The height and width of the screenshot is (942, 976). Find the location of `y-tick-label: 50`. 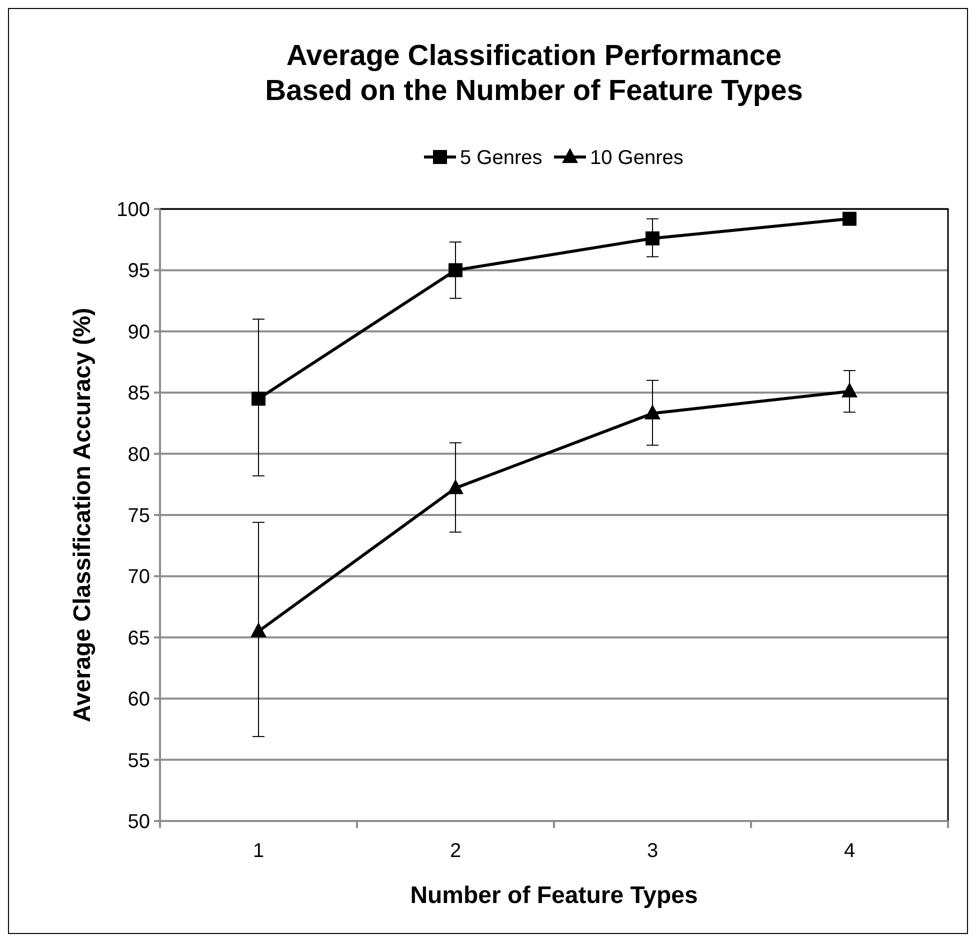

y-tick-label: 50 is located at coordinates (139, 822).